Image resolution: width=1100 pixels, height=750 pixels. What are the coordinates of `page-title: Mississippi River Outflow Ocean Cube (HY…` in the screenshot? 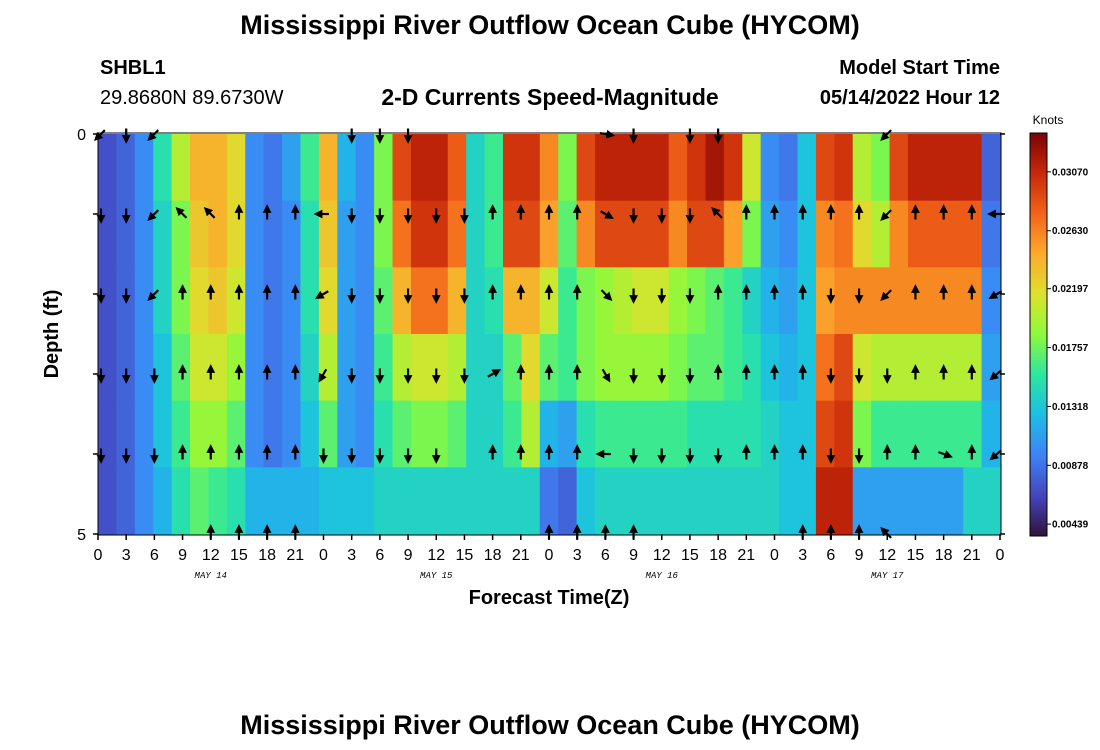 It's located at (550, 25).